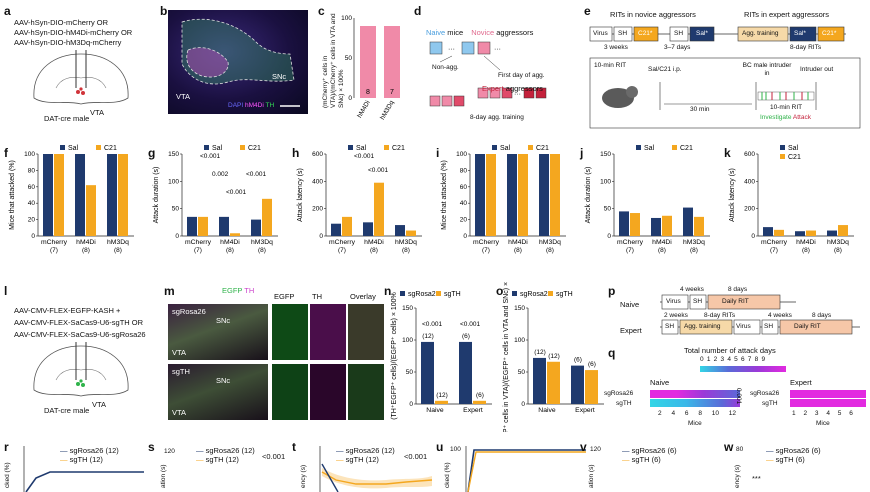 Image resolution: width=870 pixels, height=492 pixels. Describe the element at coordinates (744, 359) in the screenshot. I see `scale-6: 6` at that location.